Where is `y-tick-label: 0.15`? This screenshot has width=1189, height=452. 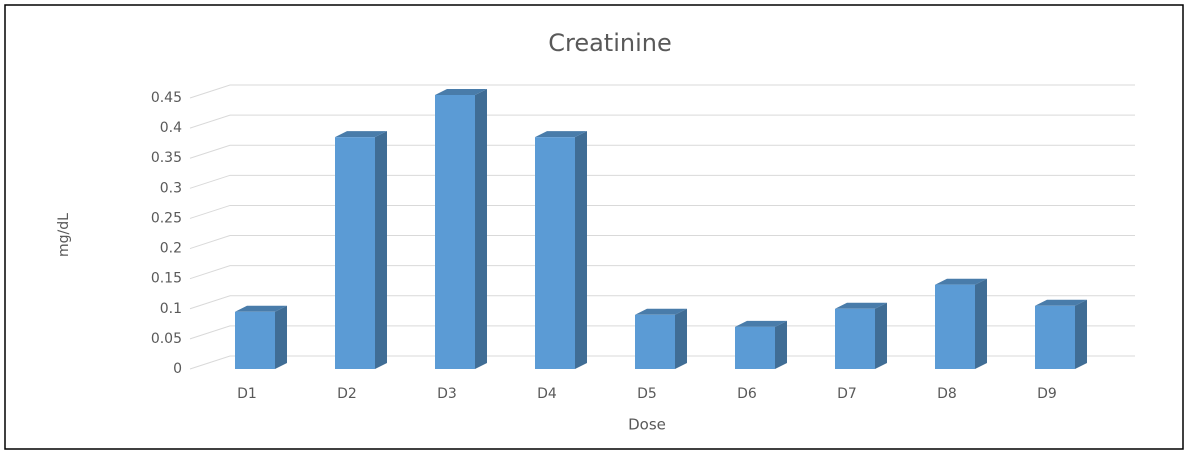 y-tick-label: 0.15 is located at coordinates (166, 279).